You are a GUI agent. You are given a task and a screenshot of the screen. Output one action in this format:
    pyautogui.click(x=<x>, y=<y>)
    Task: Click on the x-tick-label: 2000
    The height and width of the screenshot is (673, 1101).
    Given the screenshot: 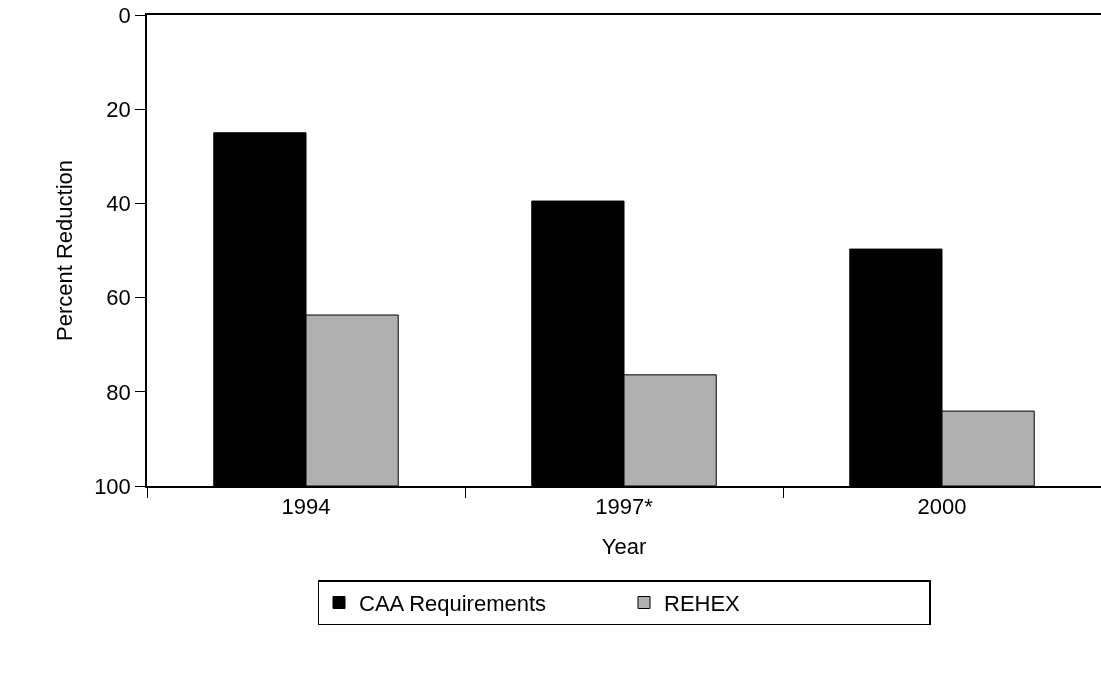 What is the action you would take?
    pyautogui.click(x=942, y=507)
    